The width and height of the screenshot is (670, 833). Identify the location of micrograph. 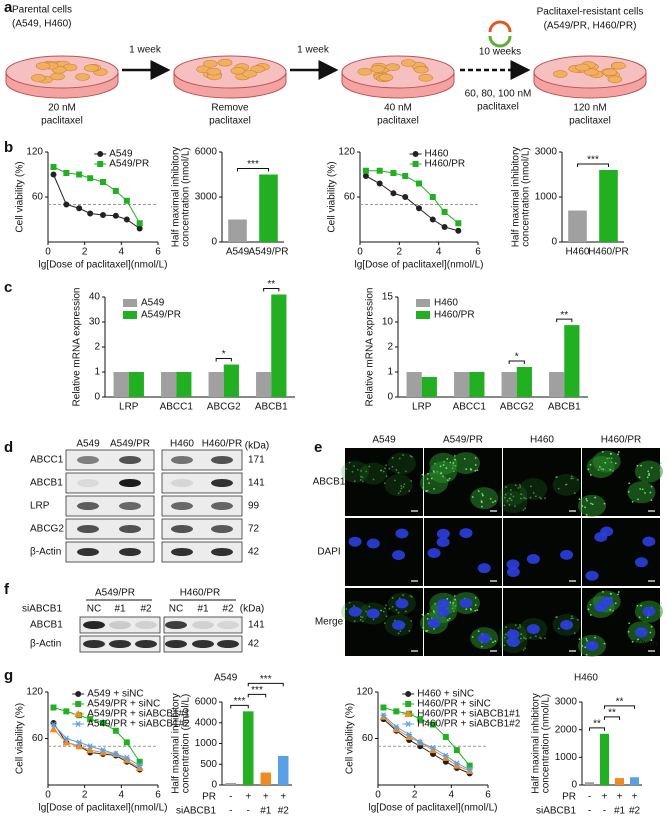
(384, 482).